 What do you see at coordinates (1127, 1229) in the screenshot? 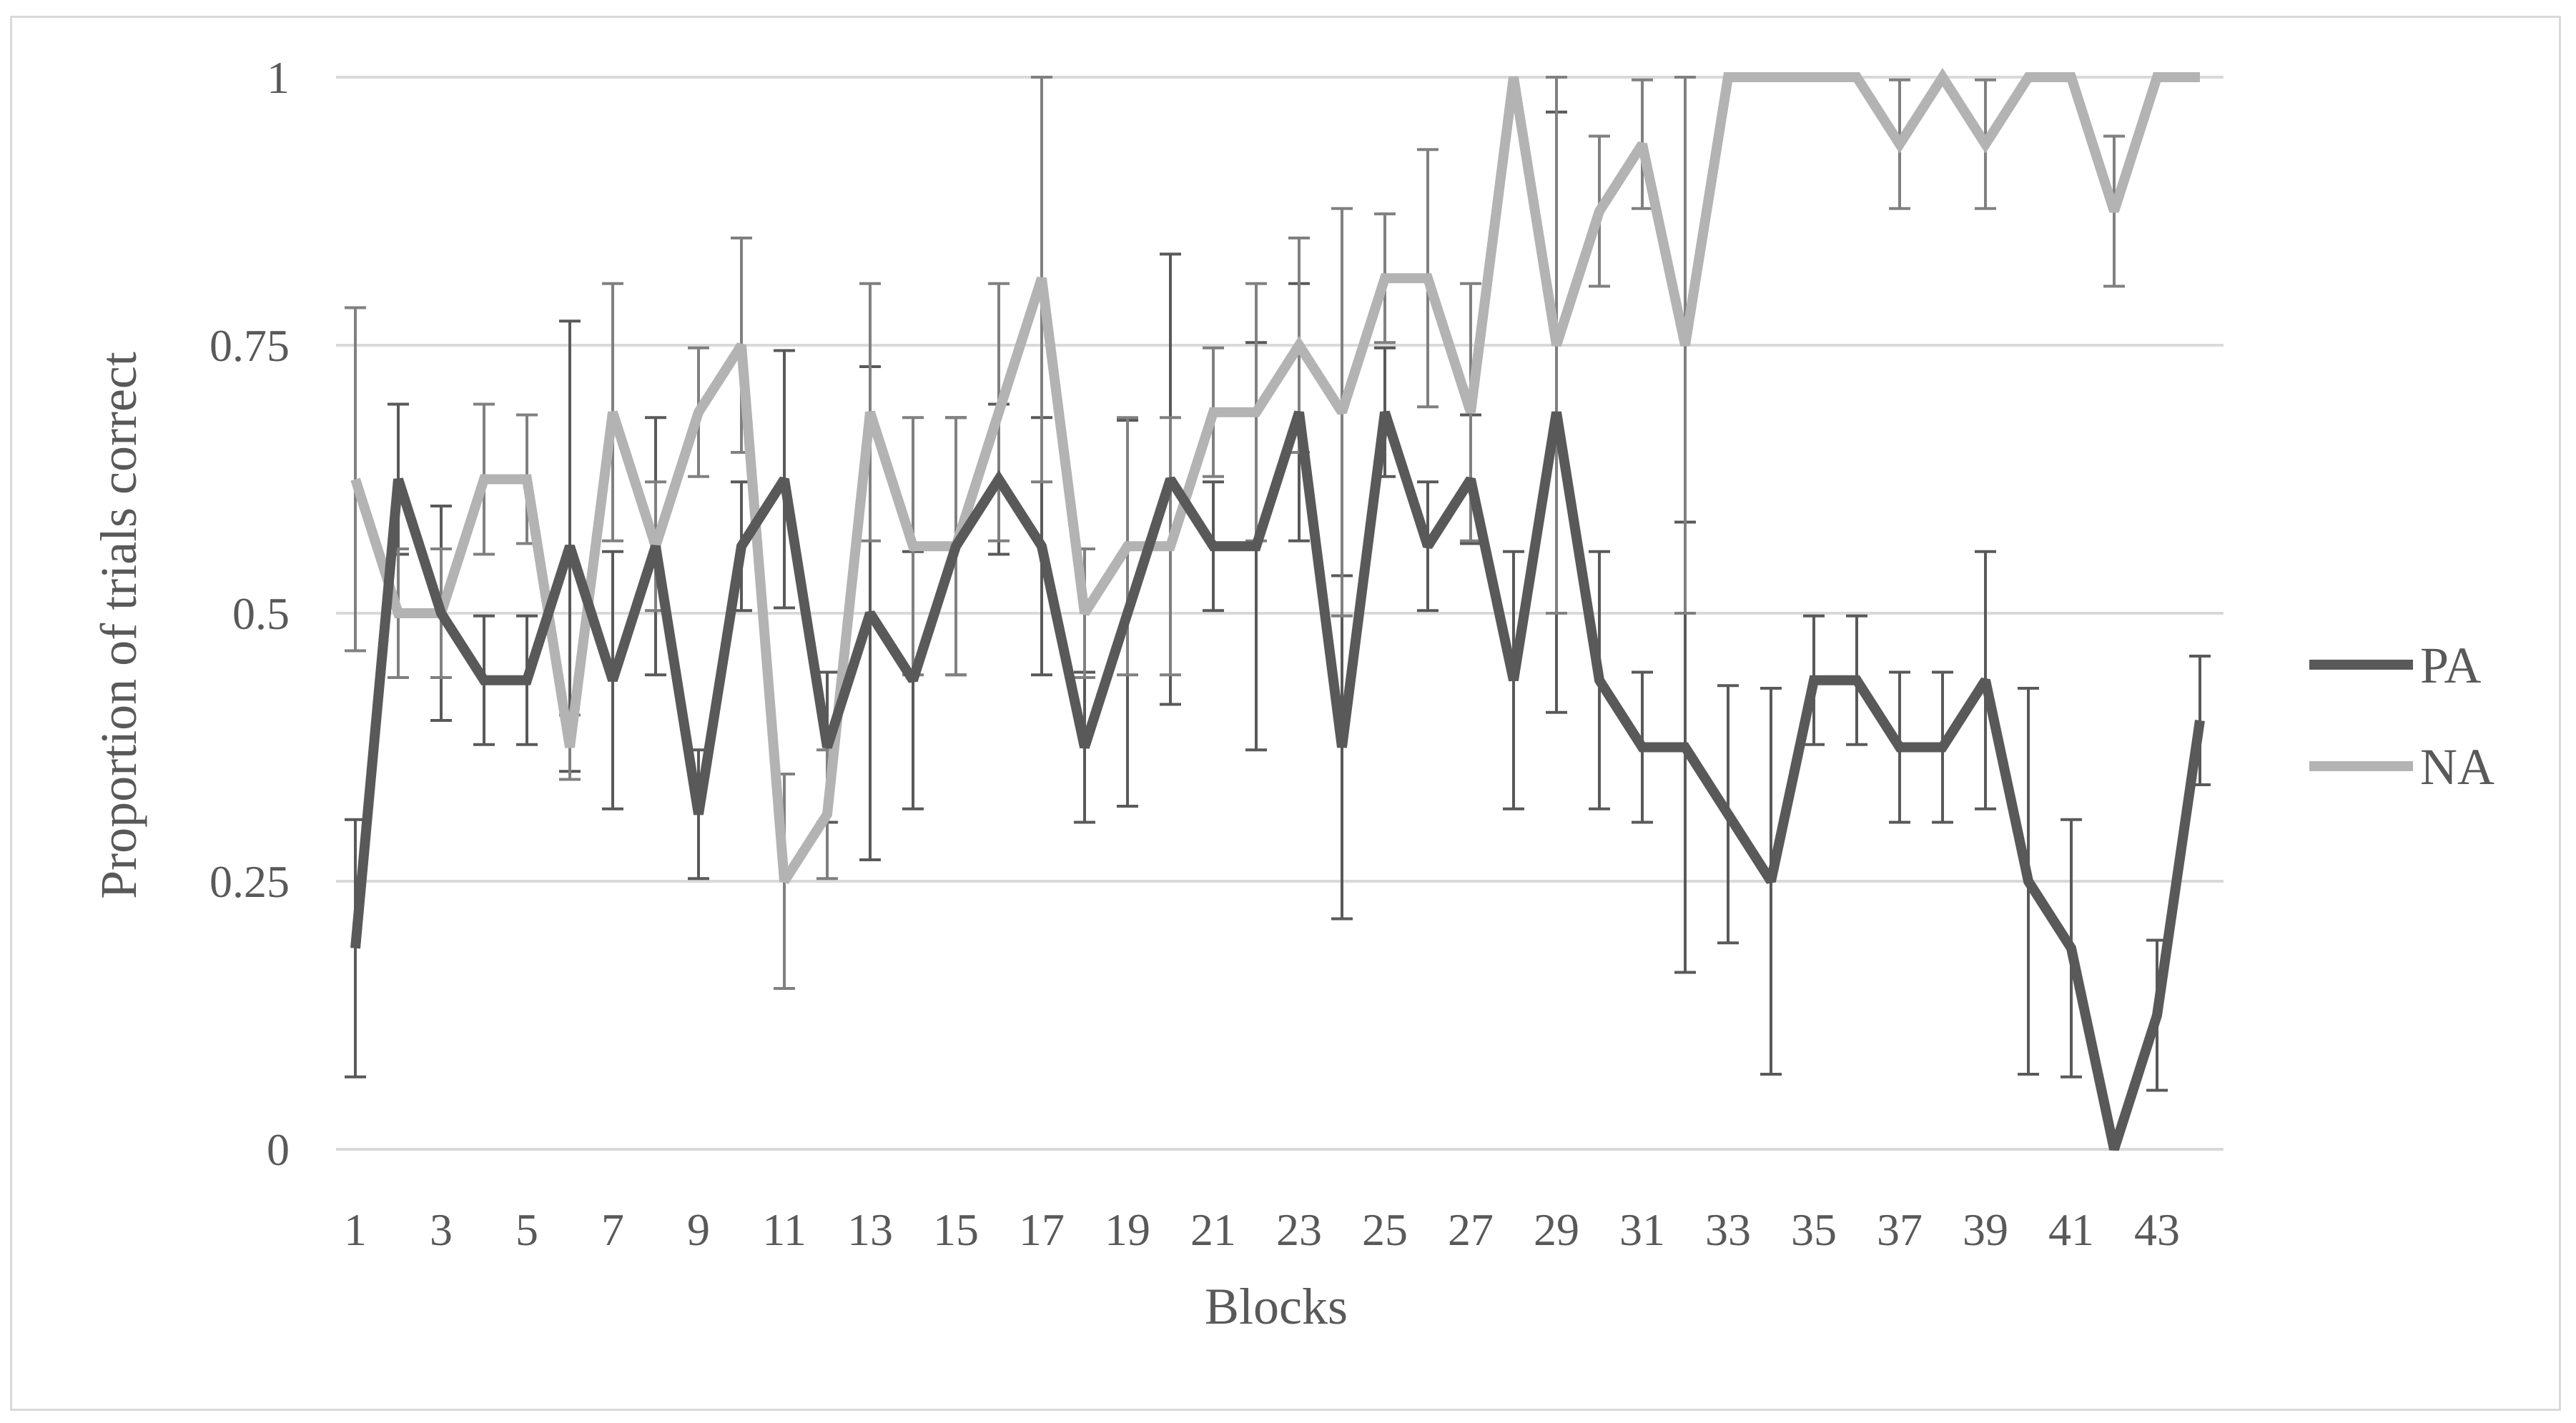
I see `x-tick-label: 19` at bounding box center [1127, 1229].